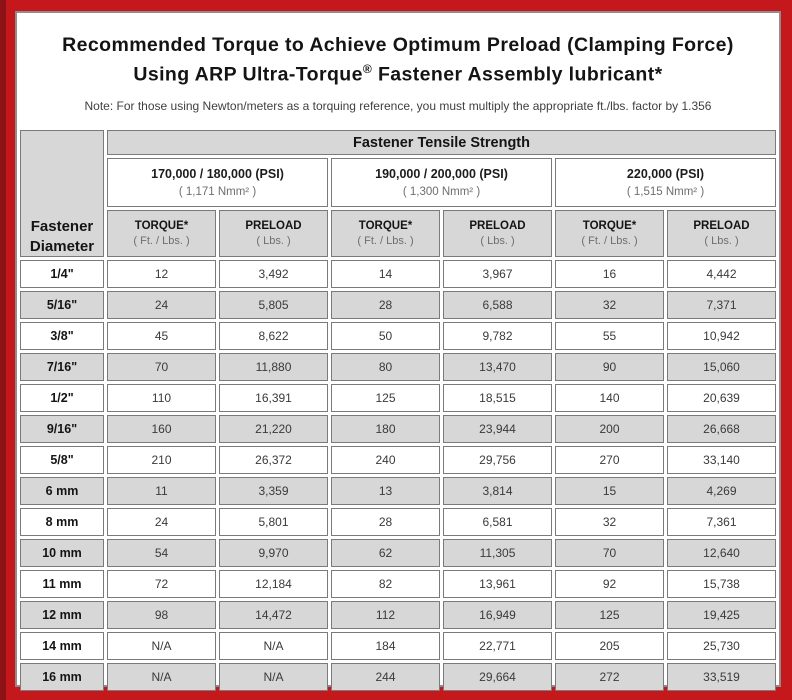  What do you see at coordinates (441, 192) in the screenshot?
I see `nmm-label: ( 1,300 Nmm² )` at bounding box center [441, 192].